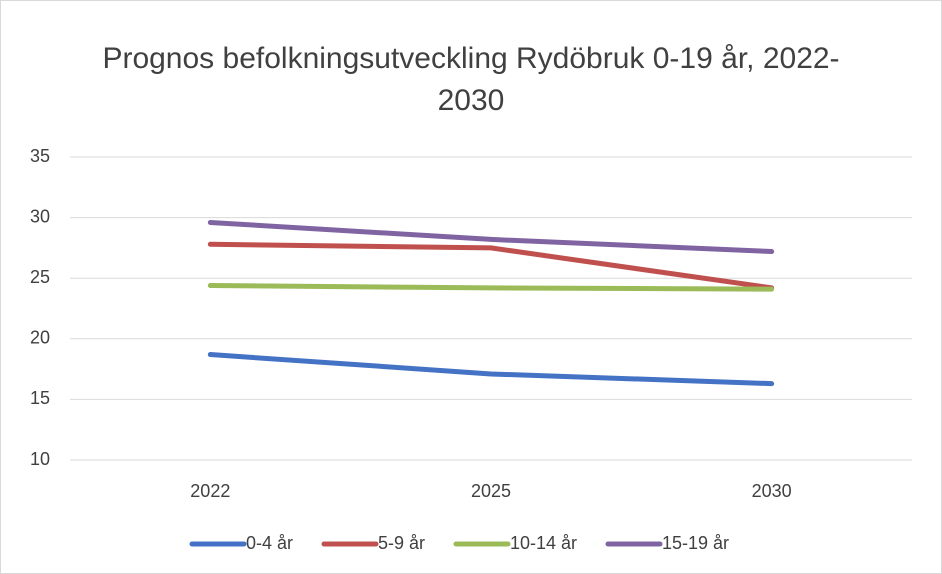 This screenshot has height=574, width=942. What do you see at coordinates (40, 459) in the screenshot?
I see `y-tick-label: 10` at bounding box center [40, 459].